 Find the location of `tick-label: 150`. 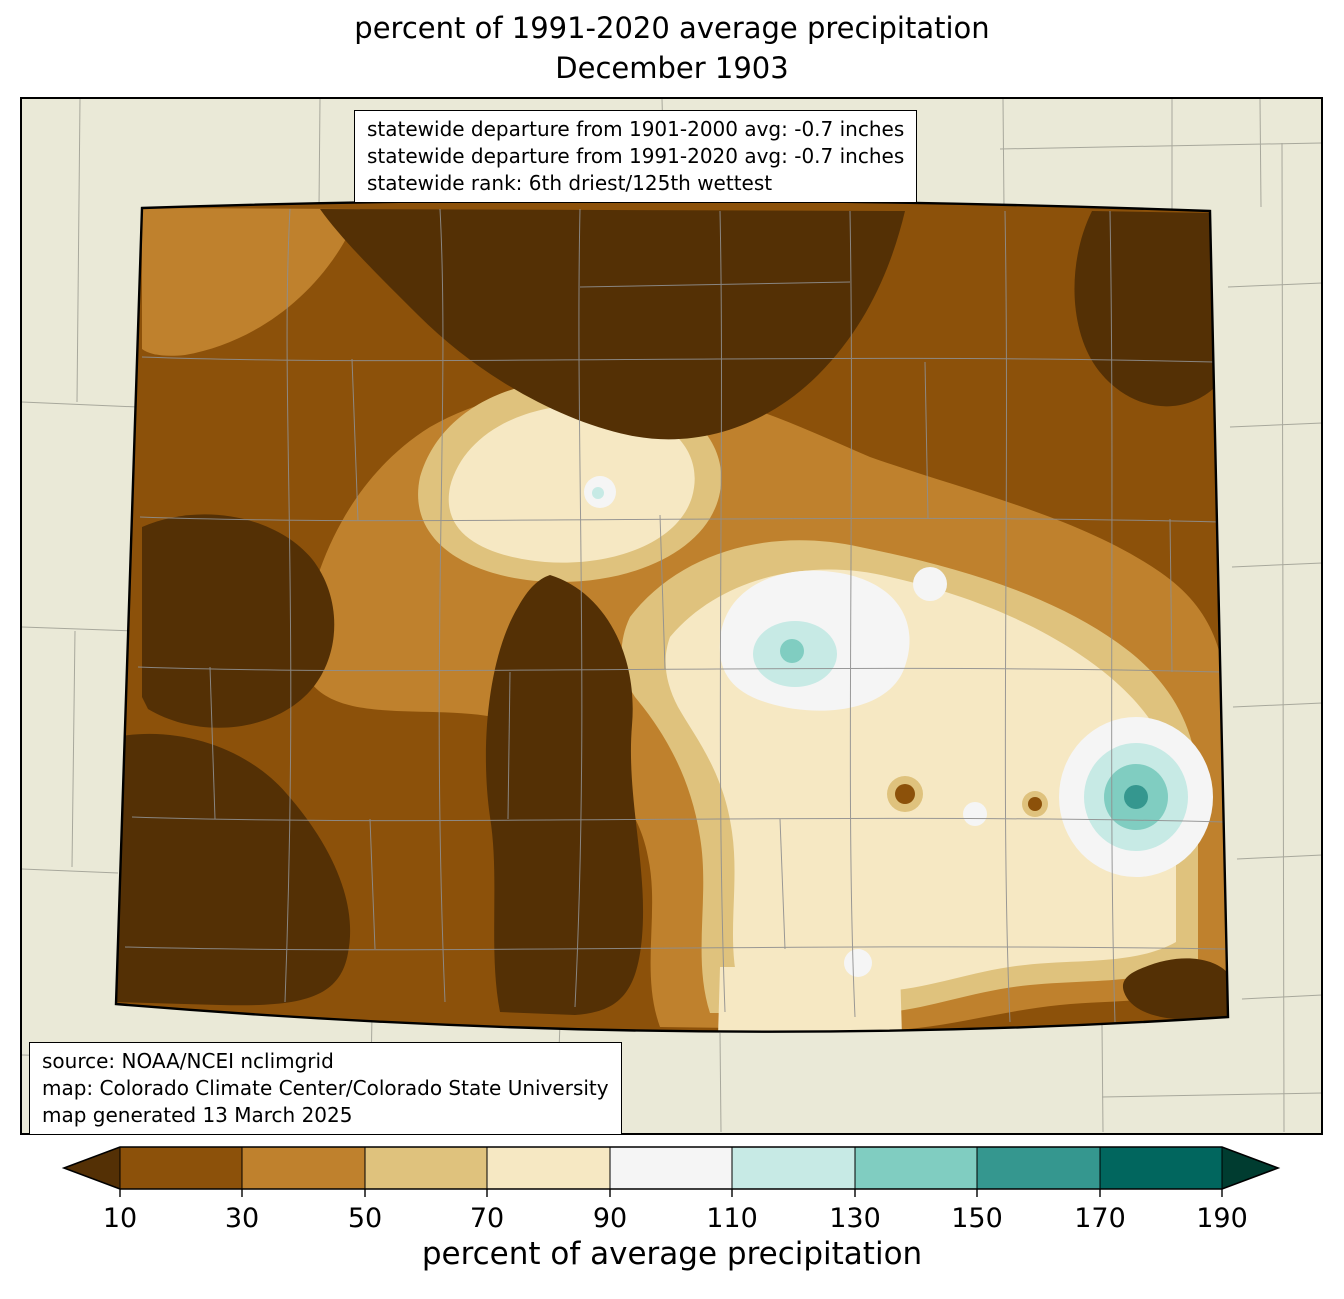

tick-label: 150 is located at coordinates (977, 1218).